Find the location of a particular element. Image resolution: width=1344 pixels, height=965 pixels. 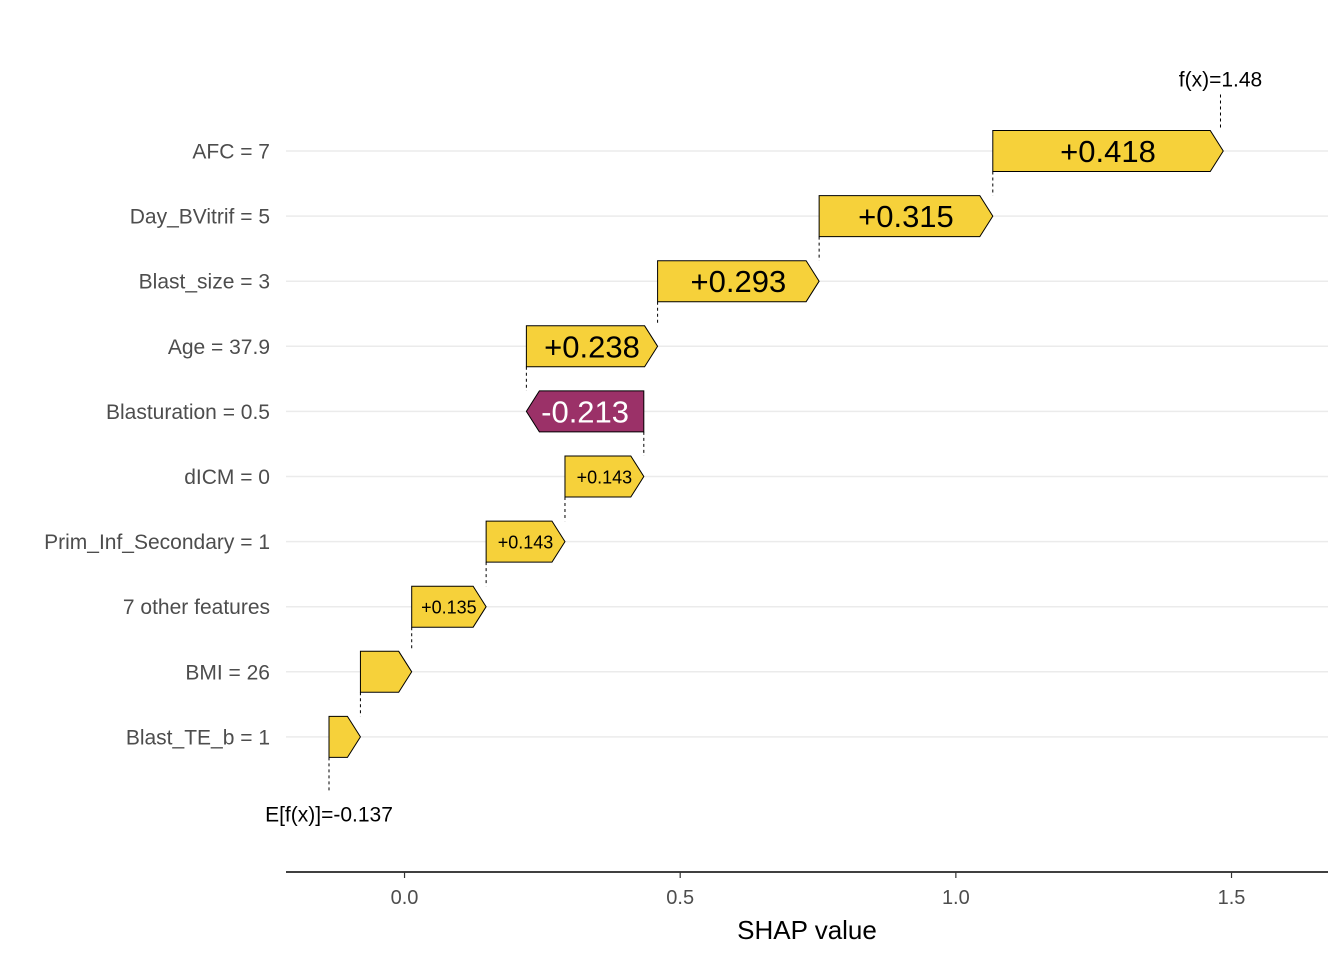

feature-label: BMI = 26 is located at coordinates (227, 672).